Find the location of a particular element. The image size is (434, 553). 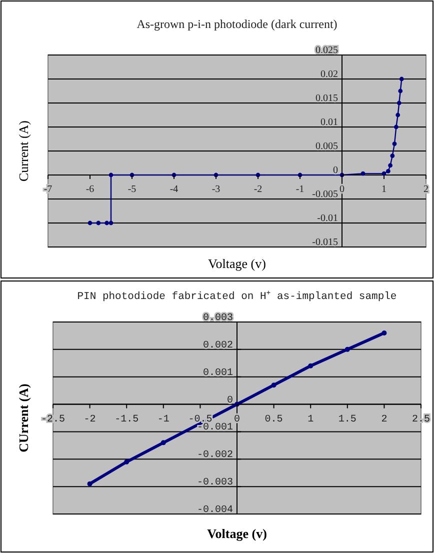

x-tick-label: -5 is located at coordinates (132, 189).